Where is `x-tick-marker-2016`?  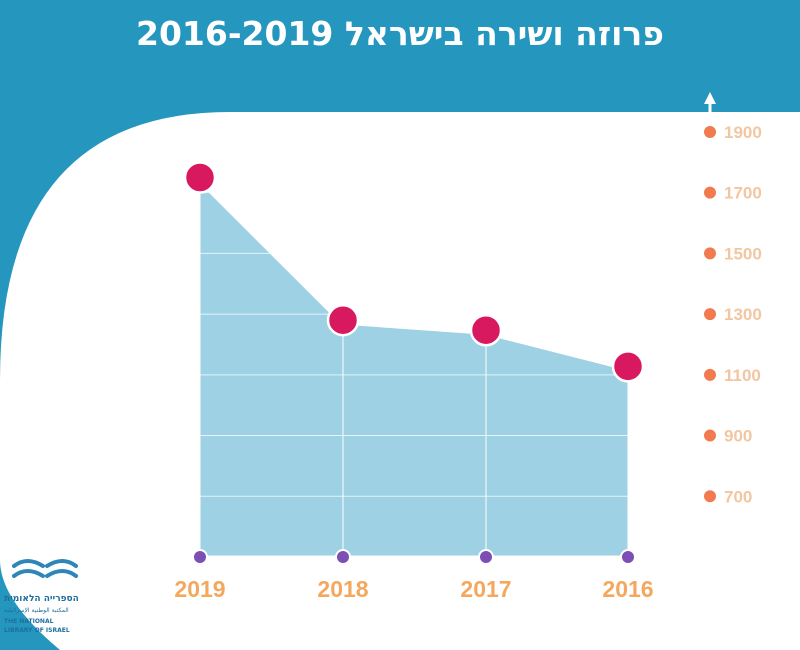 x-tick-marker-2016 is located at coordinates (628, 557).